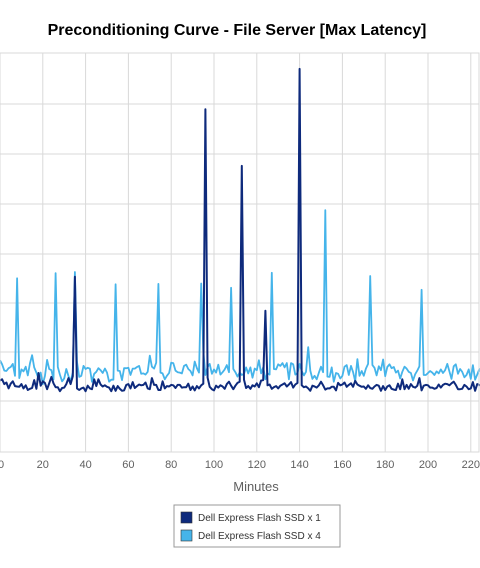 Image resolution: width=480 pixels, height=568 pixels. Describe the element at coordinates (214, 465) in the screenshot. I see `x-tick-label: 100` at that location.